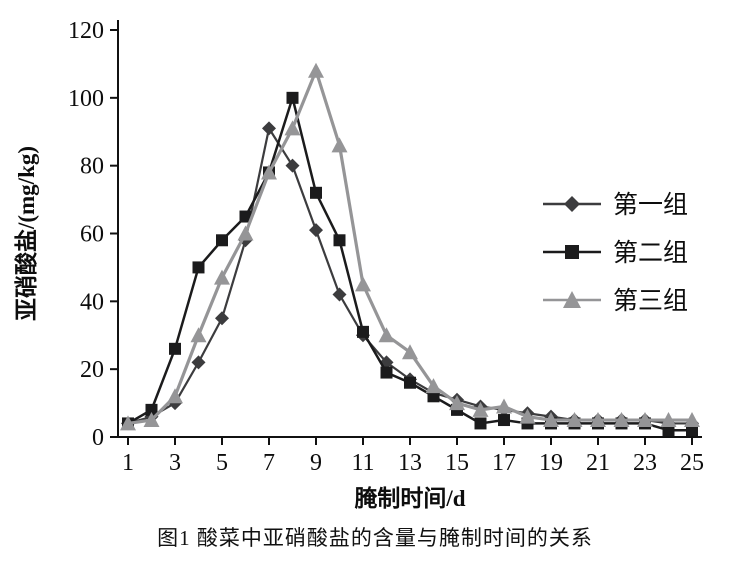  I want to click on x-tick-label: 13, so click(410, 463).